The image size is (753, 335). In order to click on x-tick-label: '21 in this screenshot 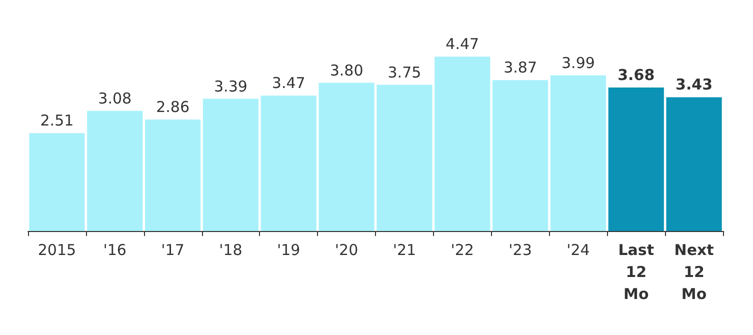, I will do `click(404, 250)`.